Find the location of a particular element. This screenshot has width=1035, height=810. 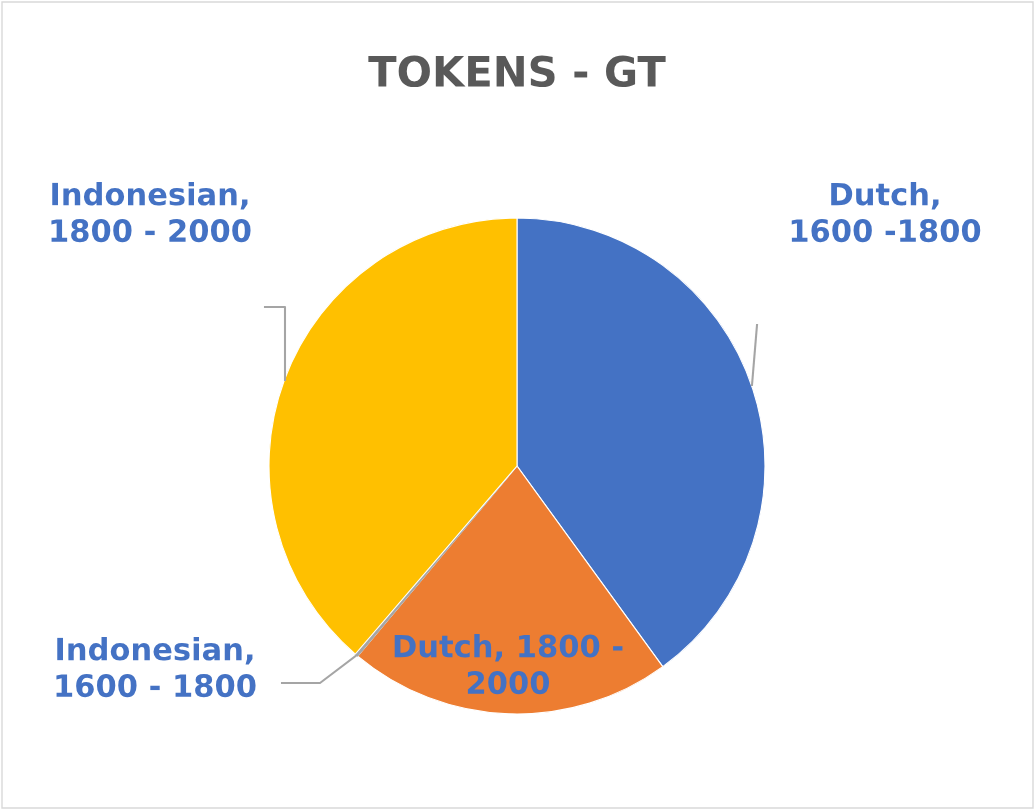

slice-label: Dutch, 1800 - 2000 is located at coordinates (508, 664).